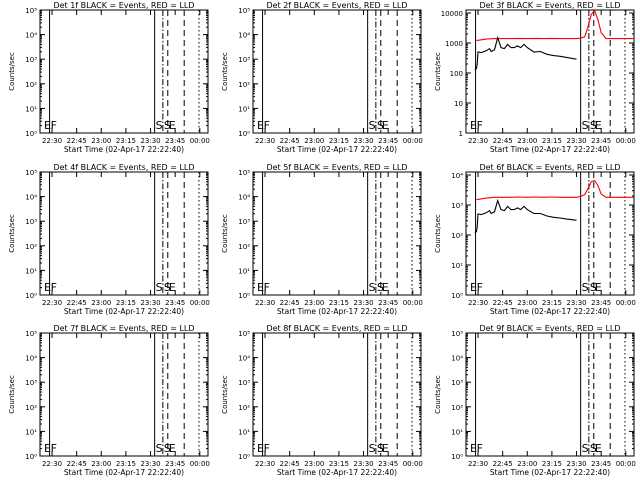  I want to click on y-tick-label: 10000, so click(452, 14).